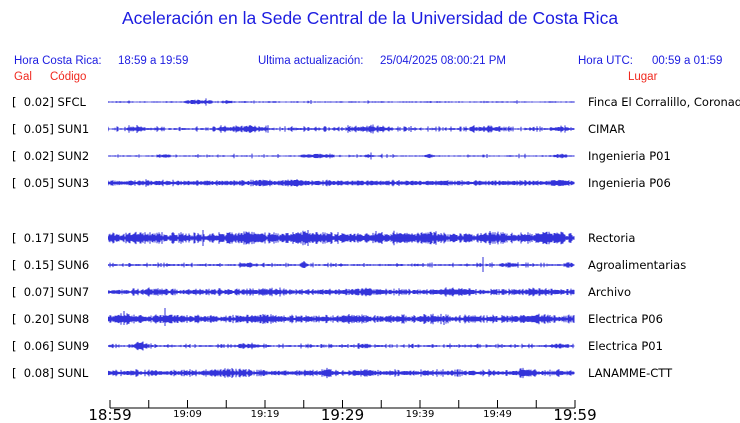 This screenshot has width=740, height=423. What do you see at coordinates (575, 414) in the screenshot?
I see `axis-label-19-59: 19:59` at bounding box center [575, 414].